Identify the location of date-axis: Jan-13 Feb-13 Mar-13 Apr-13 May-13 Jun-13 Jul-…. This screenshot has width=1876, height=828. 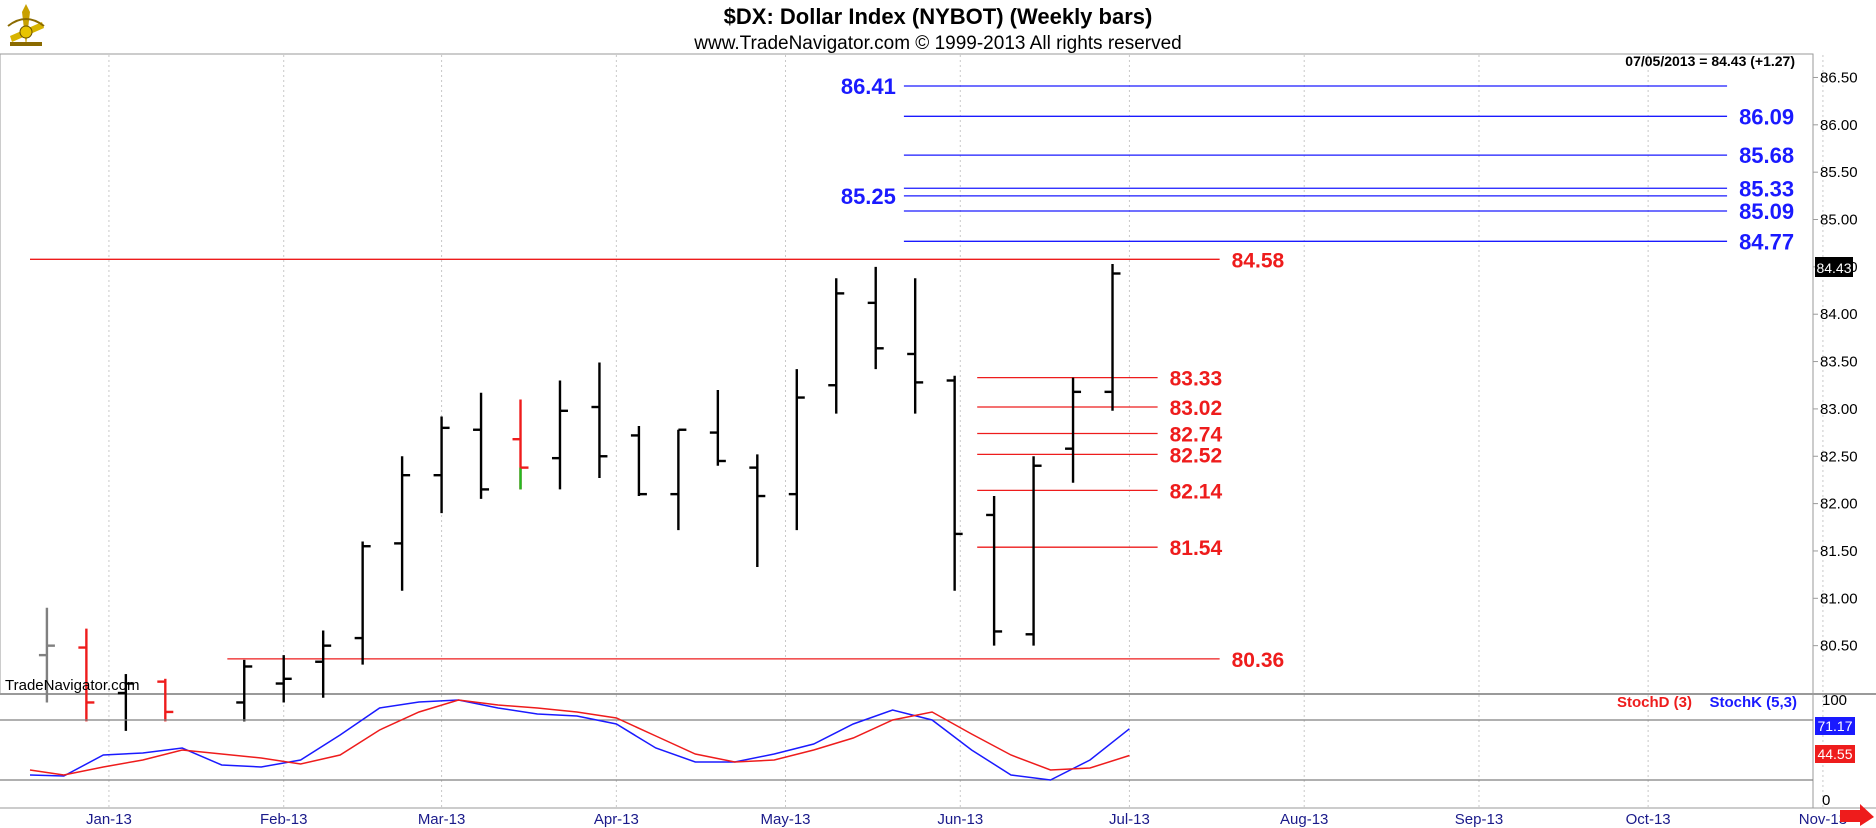
(966, 819).